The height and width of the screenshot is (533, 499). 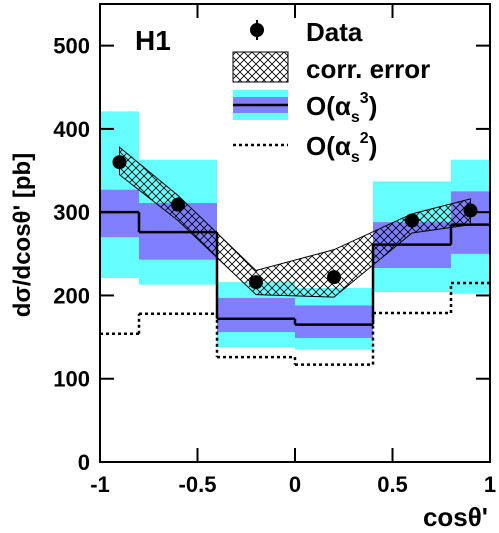 I want to click on y-tick-label: 0, so click(x=84, y=462).